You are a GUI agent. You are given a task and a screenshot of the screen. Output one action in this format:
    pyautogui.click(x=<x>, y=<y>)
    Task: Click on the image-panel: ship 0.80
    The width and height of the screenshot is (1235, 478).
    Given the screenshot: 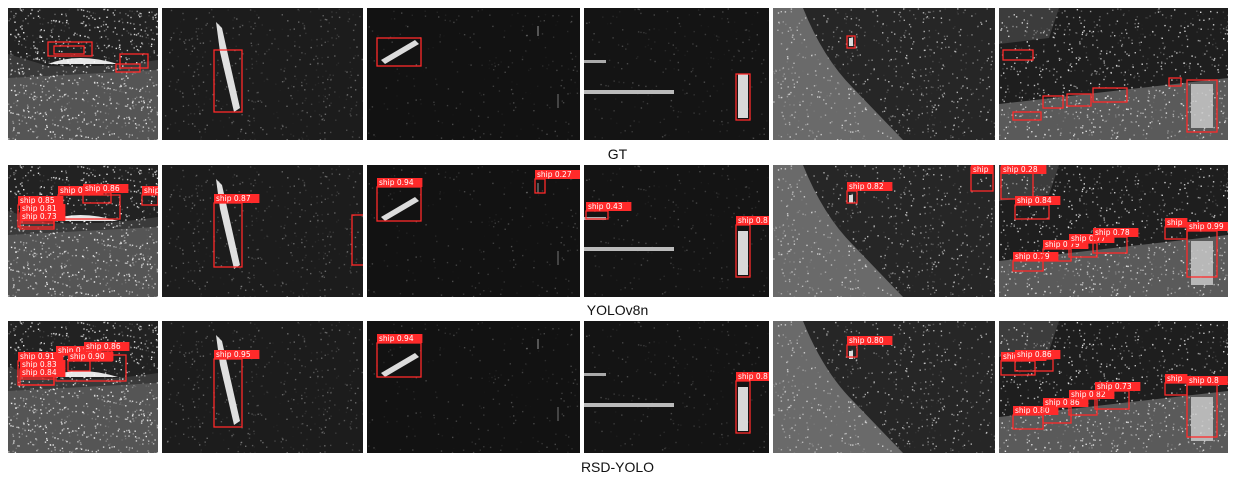 What is the action you would take?
    pyautogui.click(x=884, y=387)
    